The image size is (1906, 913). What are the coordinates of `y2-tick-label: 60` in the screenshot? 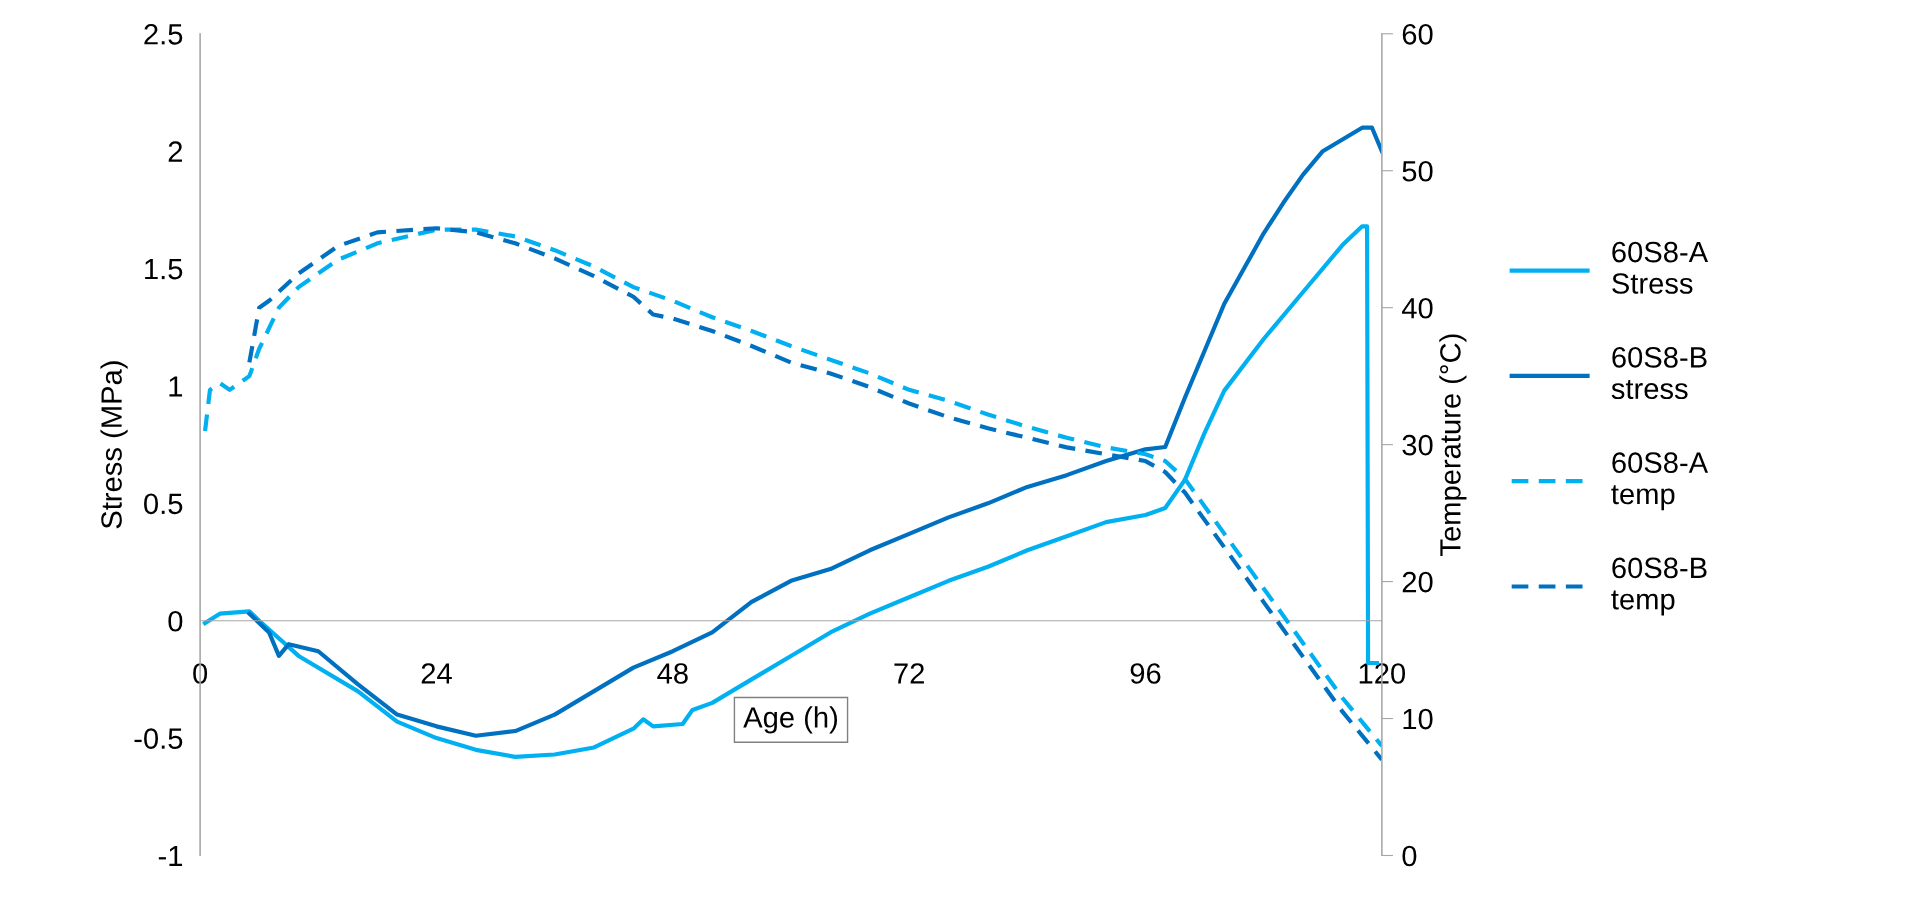 It's located at (1417, 34).